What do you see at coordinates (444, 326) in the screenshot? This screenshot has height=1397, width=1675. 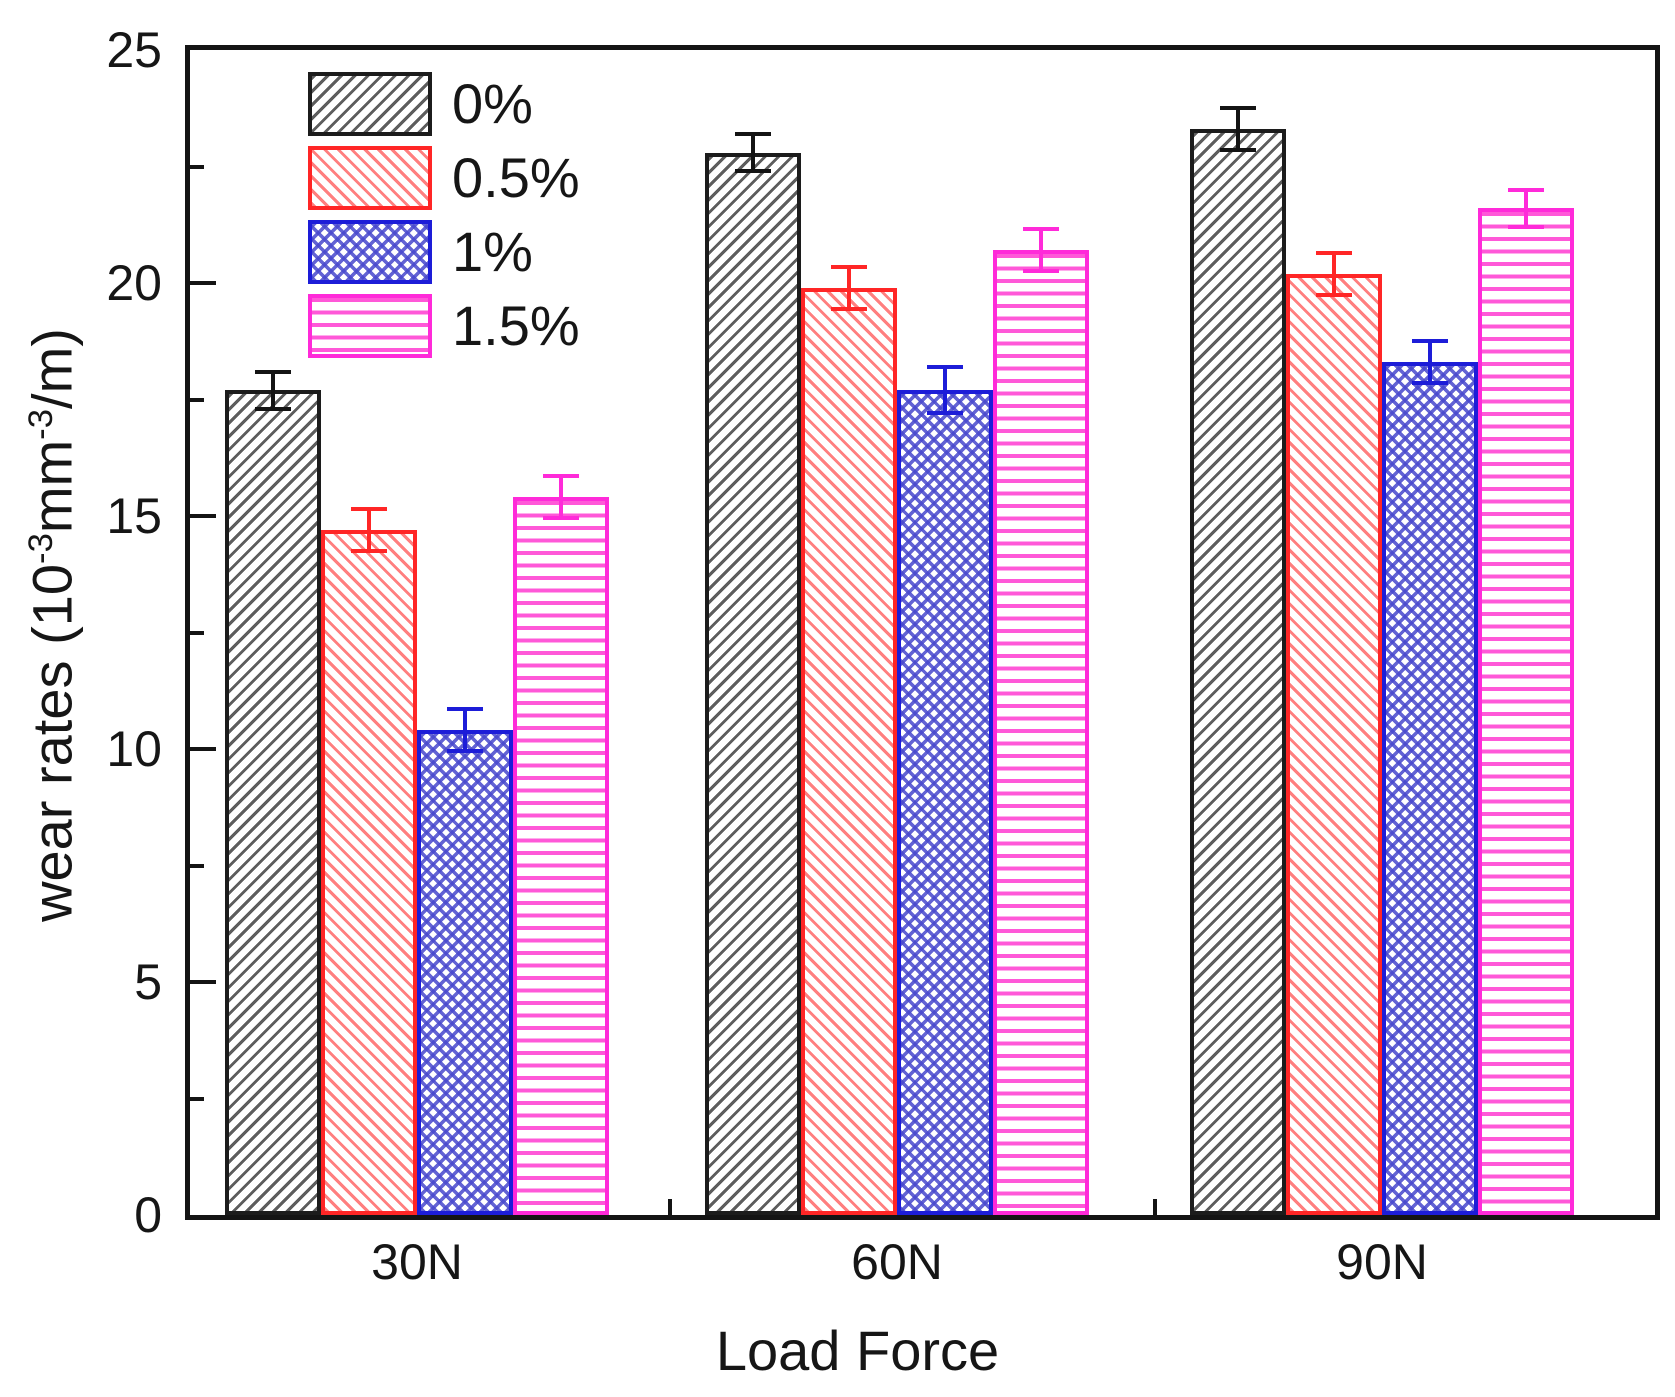 I see `legend-item-1.5%: 1.5%` at bounding box center [444, 326].